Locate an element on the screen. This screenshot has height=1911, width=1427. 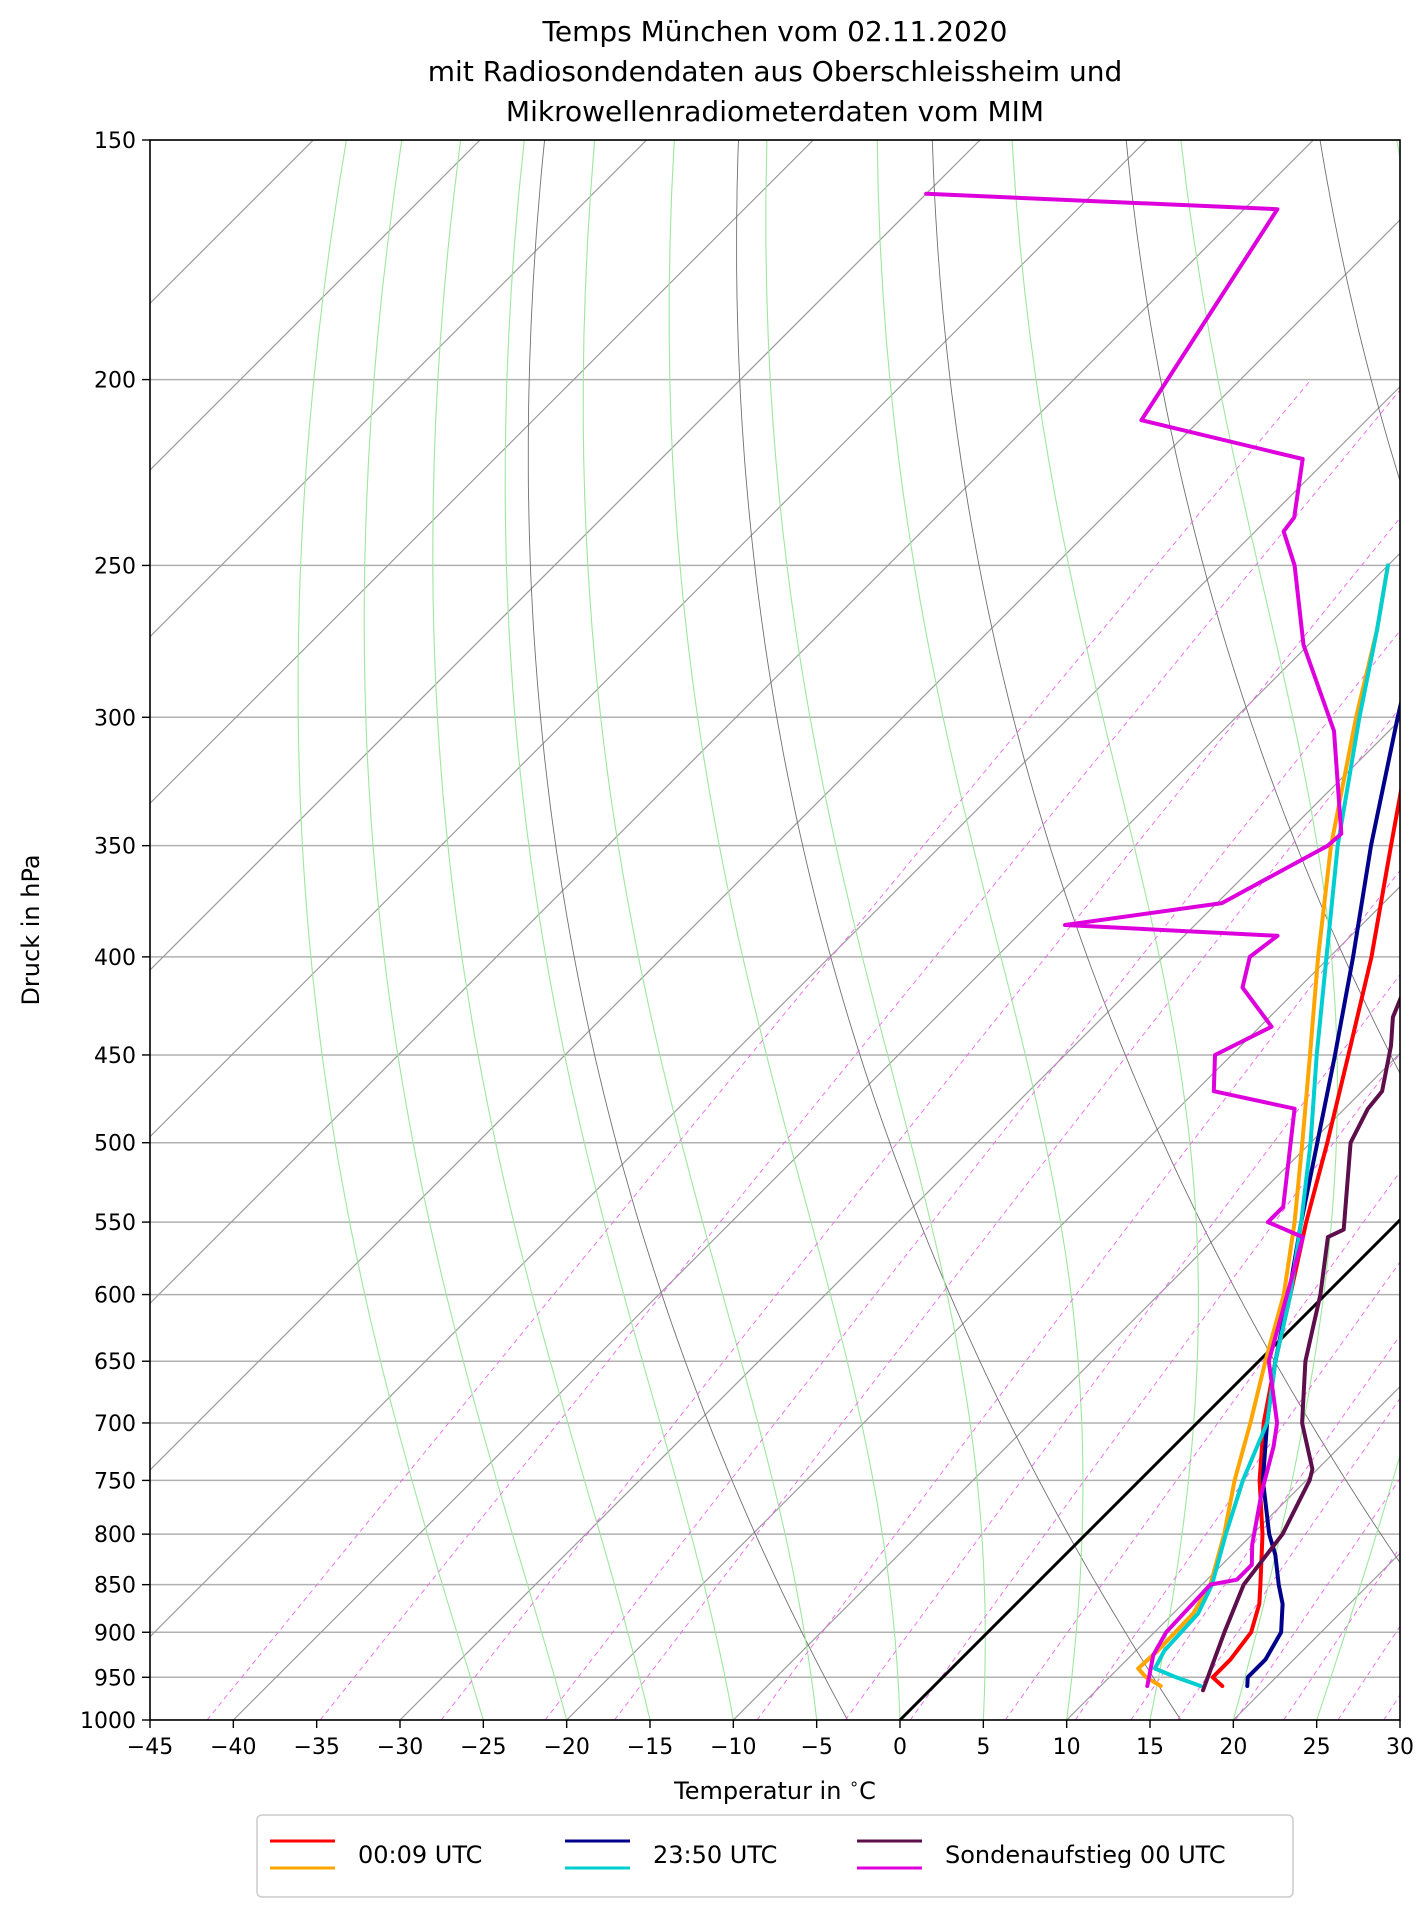
x-tick-label: 0 is located at coordinates (900, 1747).